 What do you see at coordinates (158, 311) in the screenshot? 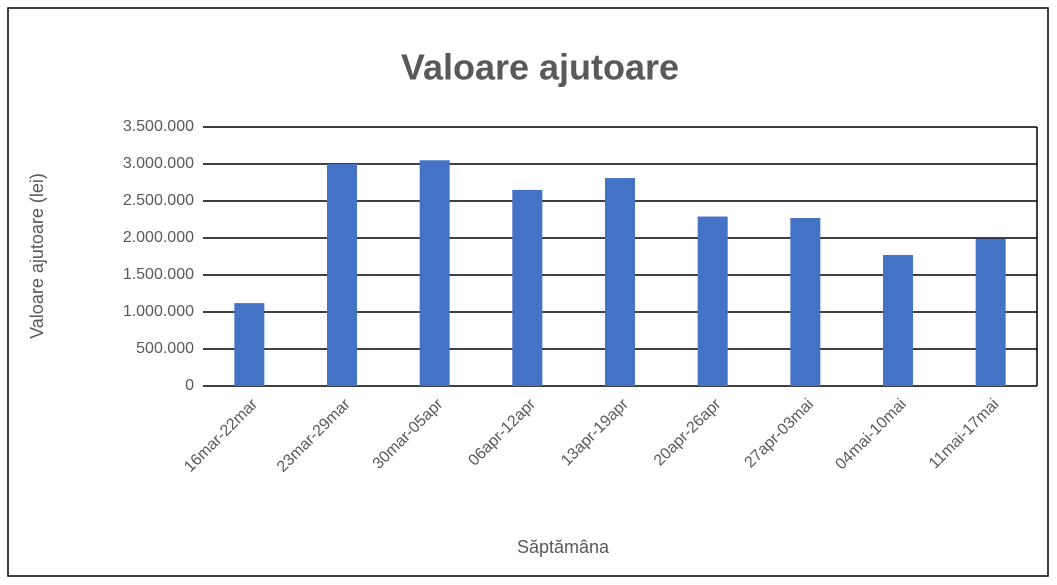
I see `y-tick-label: 1.000.000` at bounding box center [158, 311].